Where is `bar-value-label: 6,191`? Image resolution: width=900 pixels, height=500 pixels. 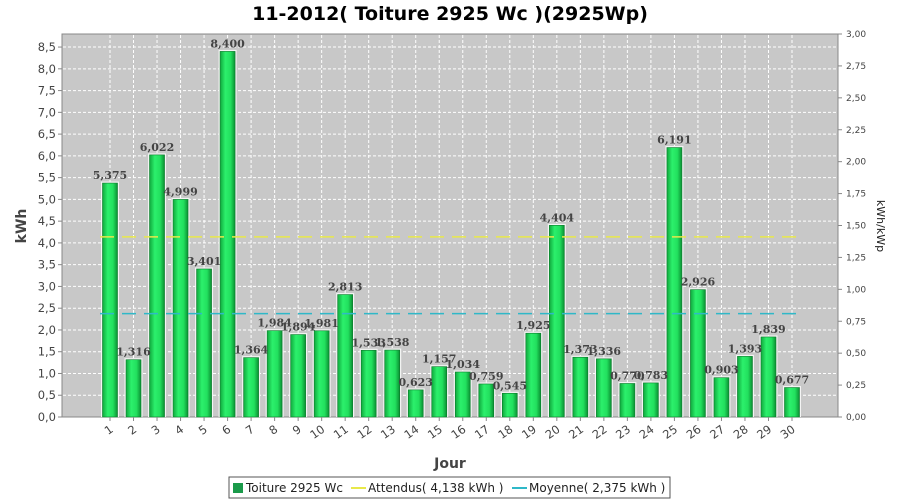
bar-value-label: 6,191 is located at coordinates (674, 140).